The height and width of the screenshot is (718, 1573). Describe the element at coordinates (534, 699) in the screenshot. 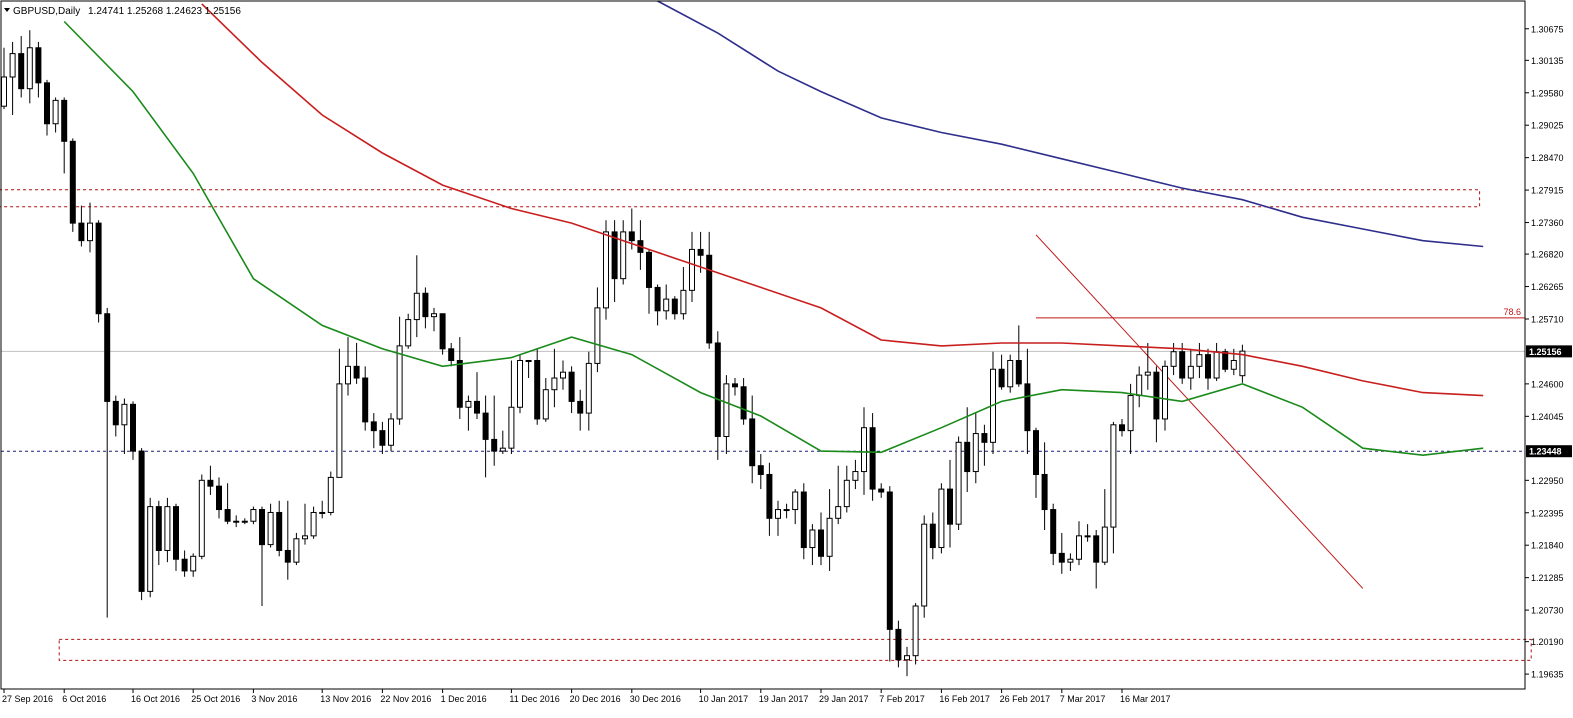

I see `x-tick-label: 11 Dec 2016` at that location.